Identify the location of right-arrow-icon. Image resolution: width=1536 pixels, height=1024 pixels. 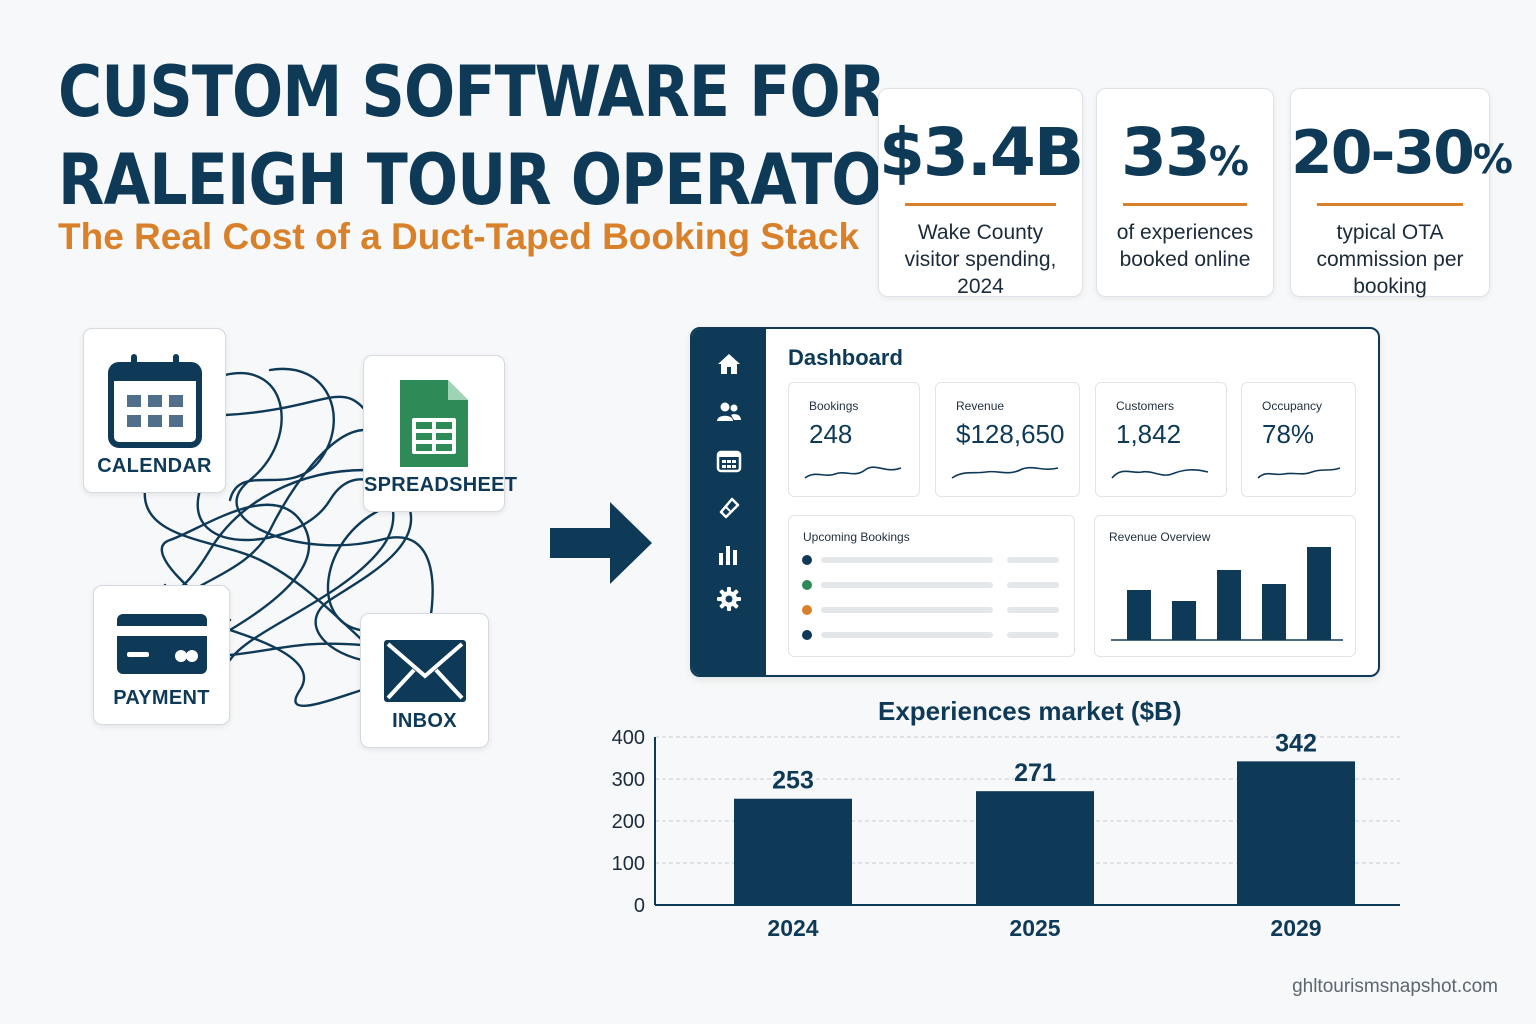
(601, 543).